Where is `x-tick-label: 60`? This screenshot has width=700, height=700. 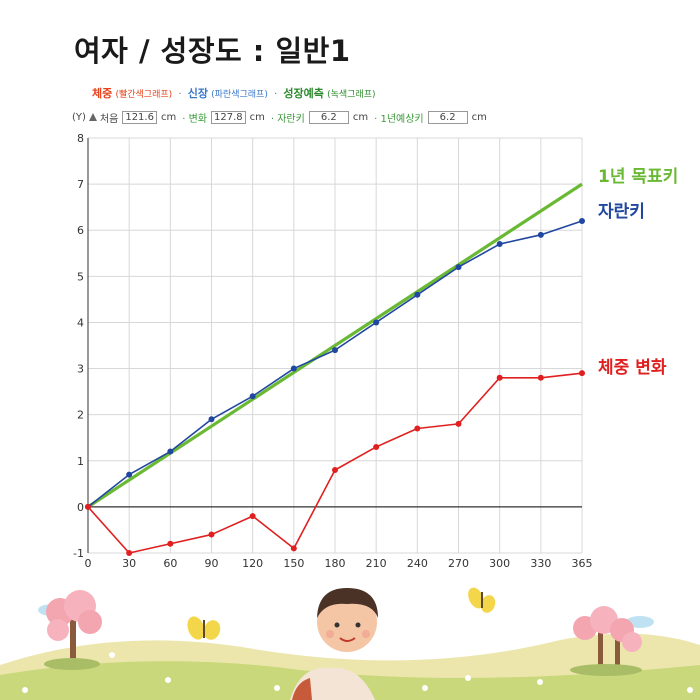 x-tick-label: 60 is located at coordinates (170, 563).